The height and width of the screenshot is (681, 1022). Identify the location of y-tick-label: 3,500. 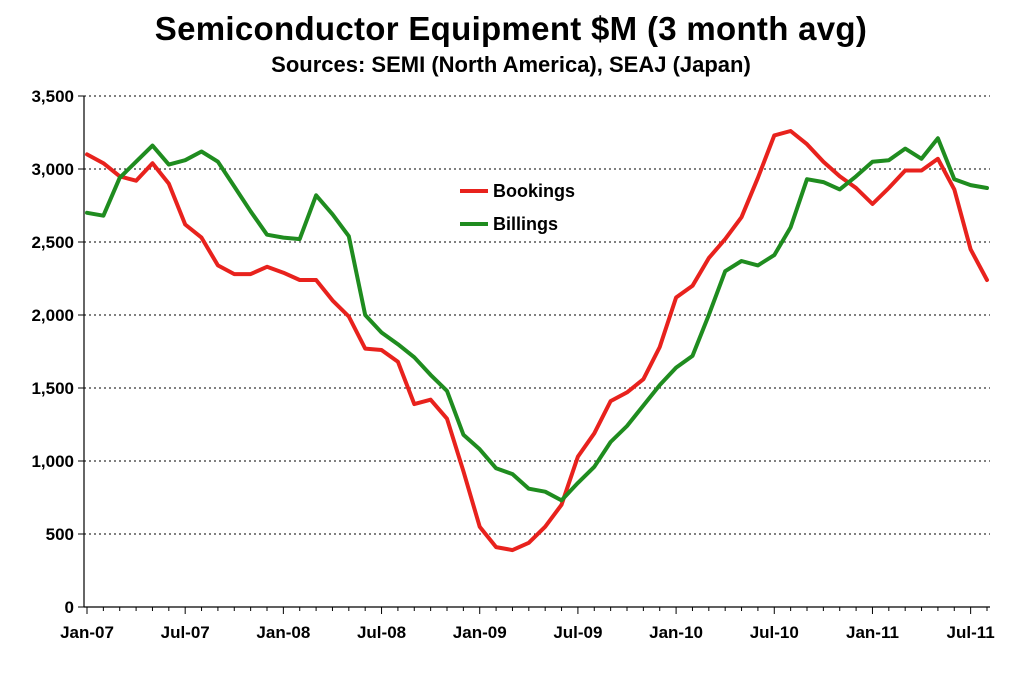
(52, 96).